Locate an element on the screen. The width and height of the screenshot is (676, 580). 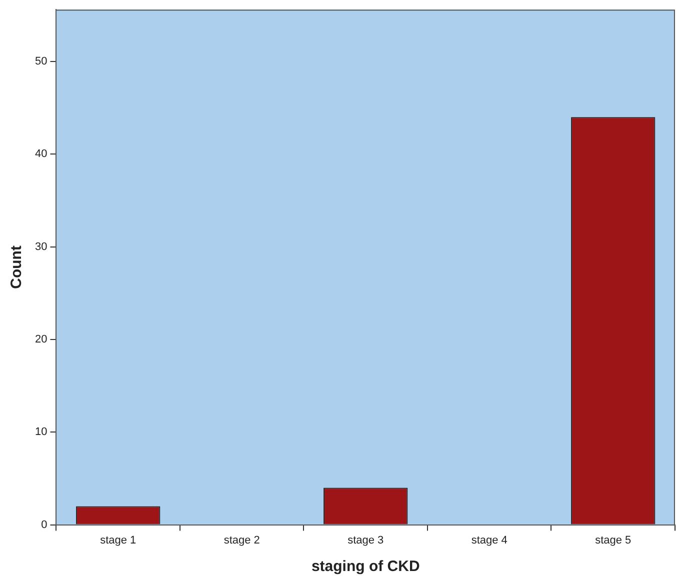
y-tick-label: 10 is located at coordinates (41, 432).